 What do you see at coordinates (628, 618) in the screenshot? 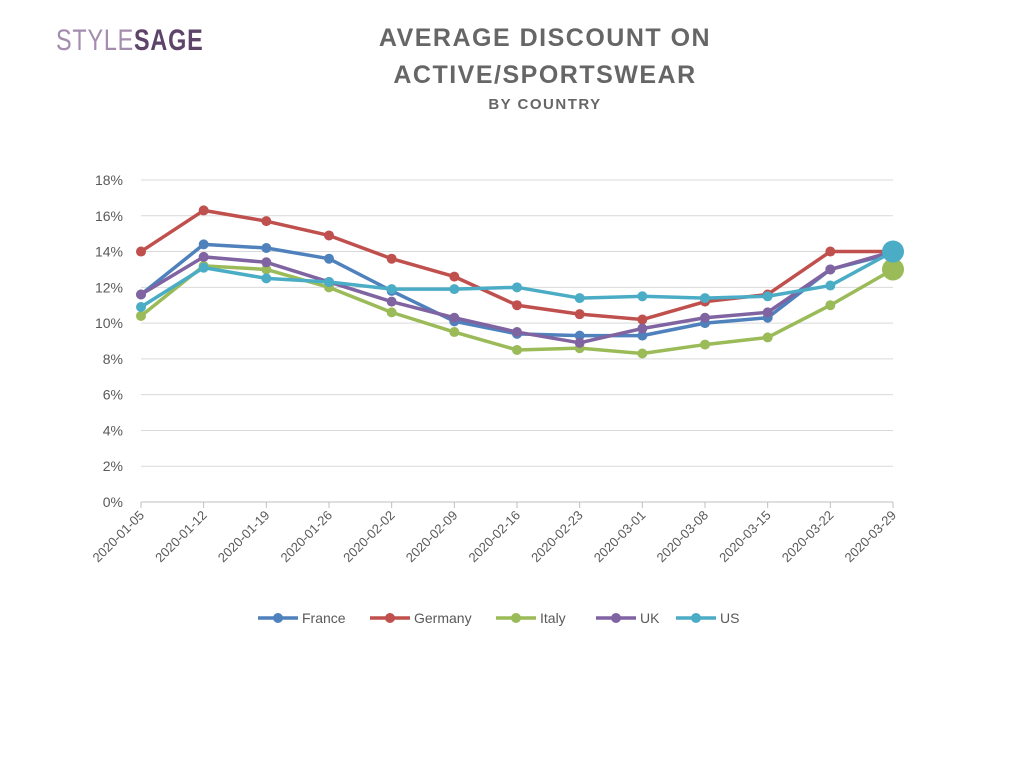
I see `legend-item-uk: UK` at bounding box center [628, 618].